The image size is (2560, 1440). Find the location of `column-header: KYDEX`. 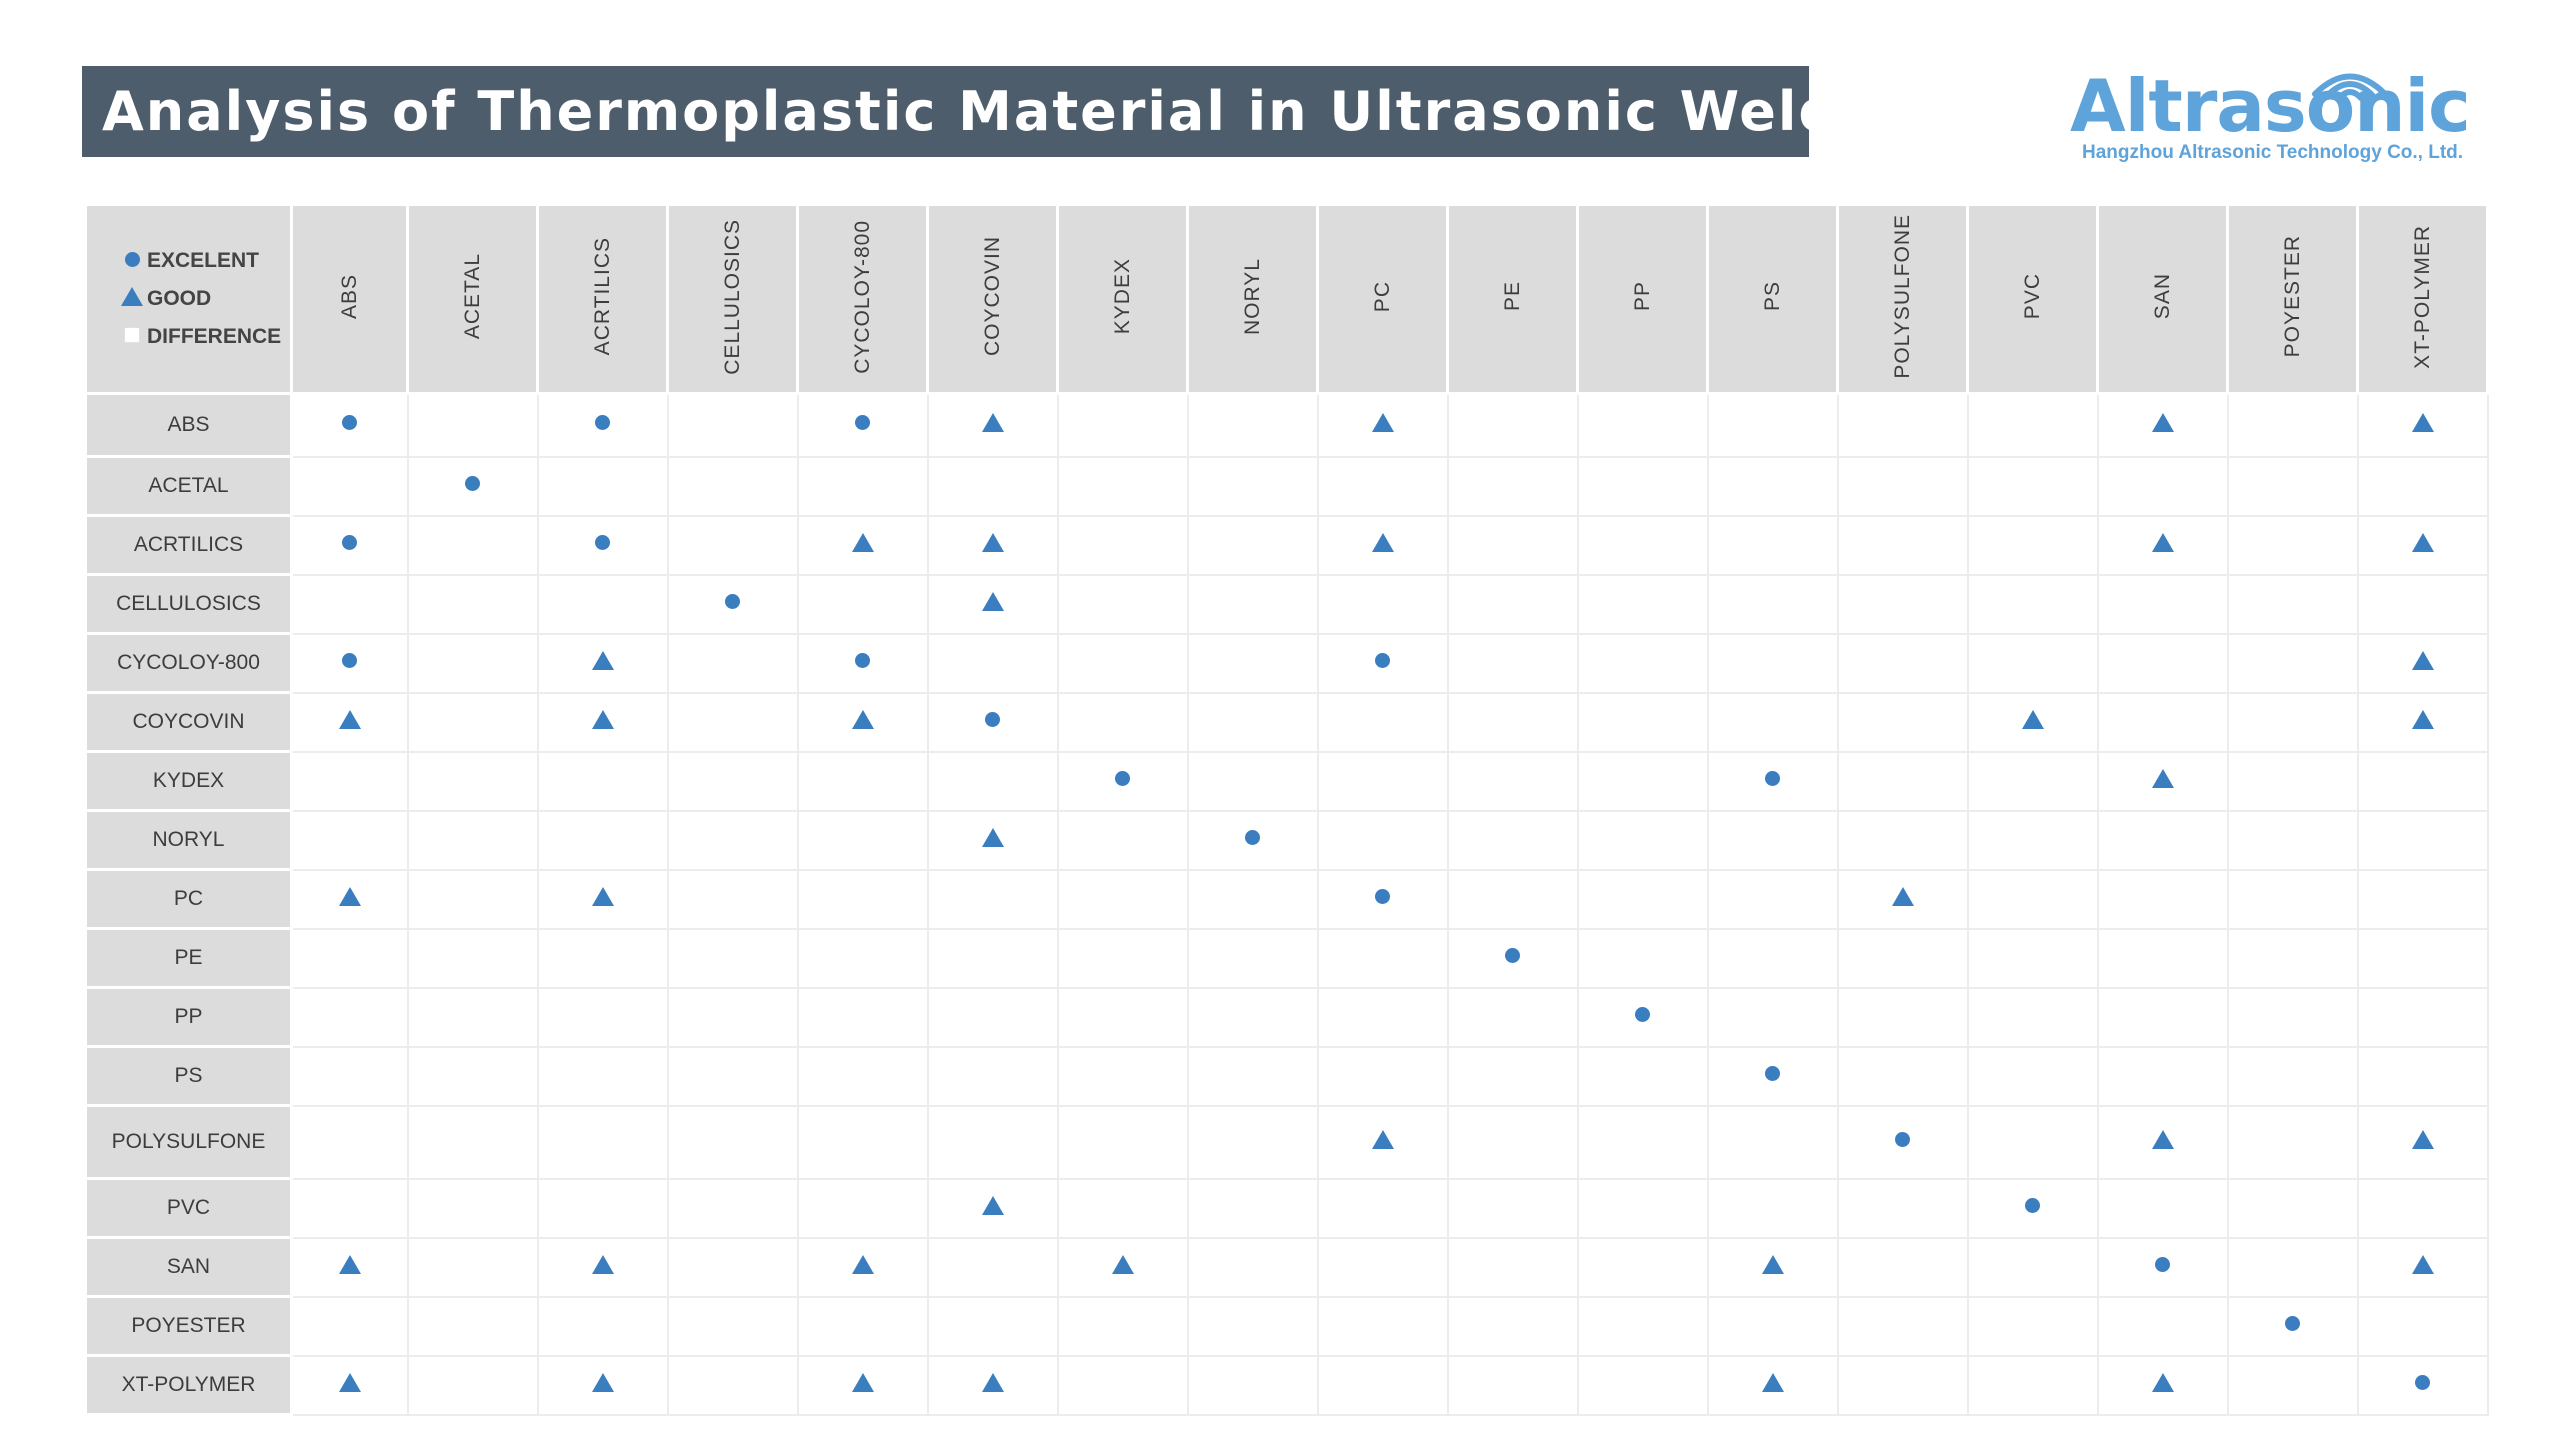

column-header: KYDEX is located at coordinates (1122, 299).